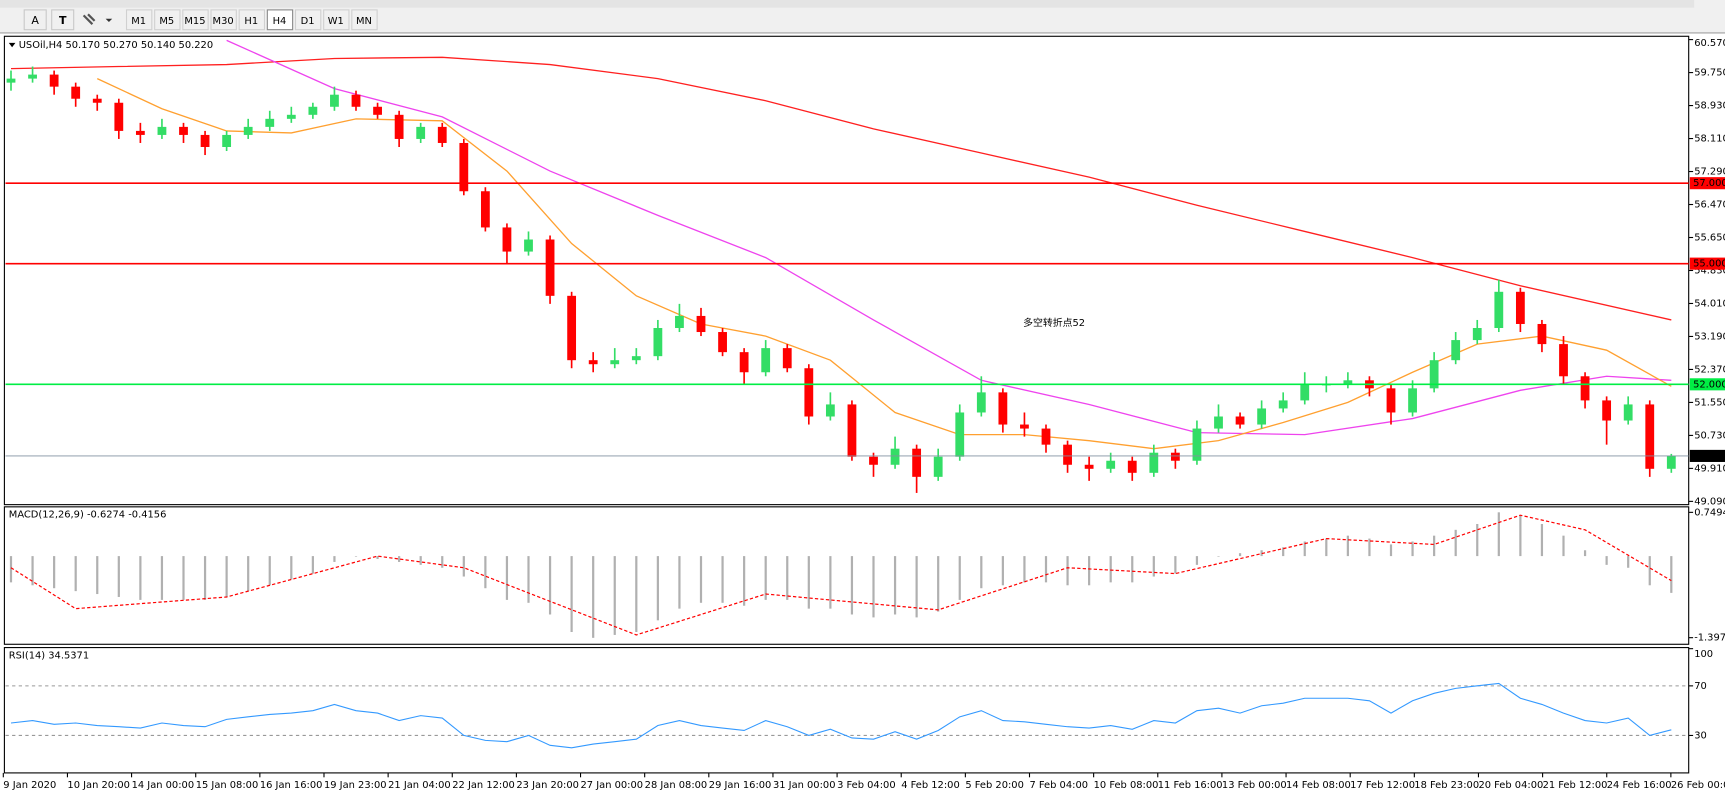 The height and width of the screenshot is (796, 1725). Describe the element at coordinates (547, 785) in the screenshot. I see `x-tick-label: 23 Jan 20:00` at that location.